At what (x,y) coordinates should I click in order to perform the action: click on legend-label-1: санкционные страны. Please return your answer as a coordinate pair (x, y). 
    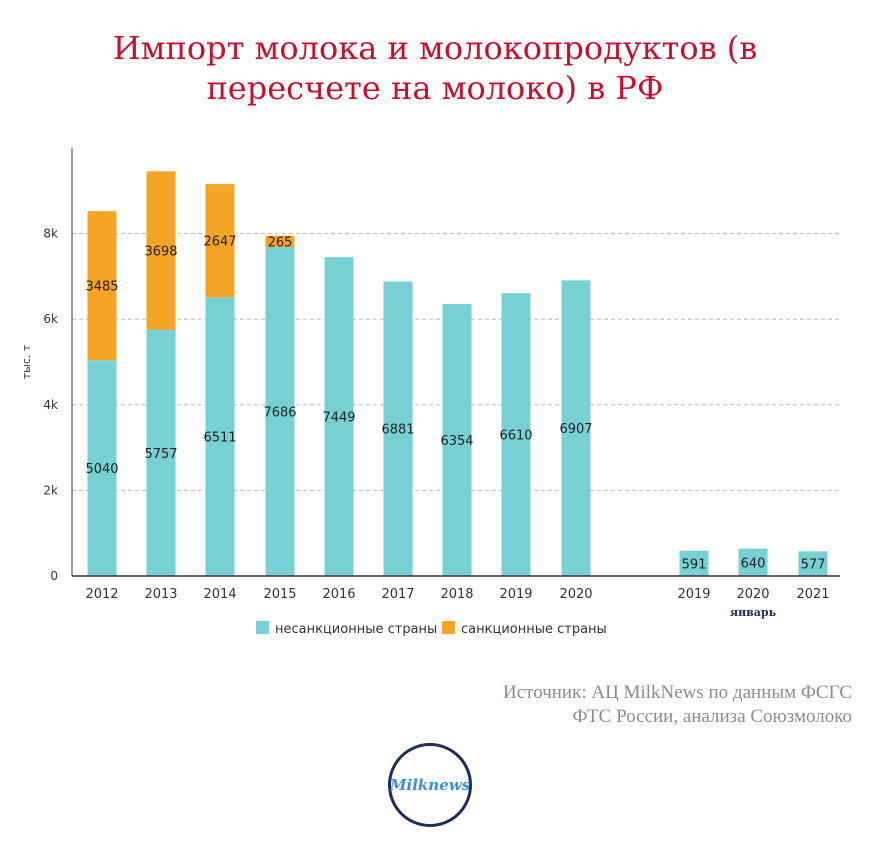
    Looking at the image, I should click on (534, 629).